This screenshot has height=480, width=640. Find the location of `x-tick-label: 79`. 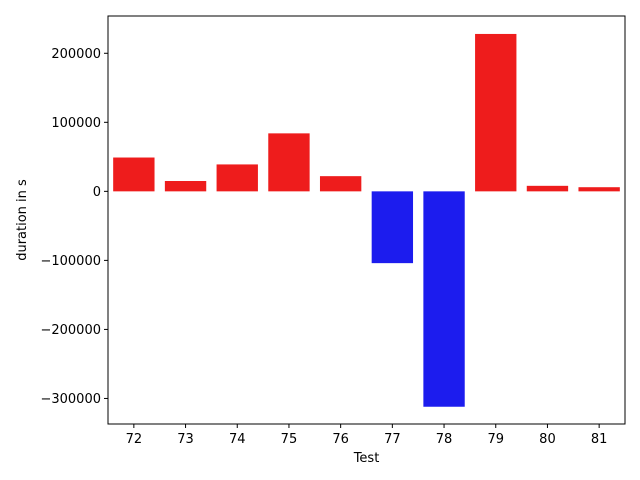

x-tick-label: 79 is located at coordinates (495, 439).